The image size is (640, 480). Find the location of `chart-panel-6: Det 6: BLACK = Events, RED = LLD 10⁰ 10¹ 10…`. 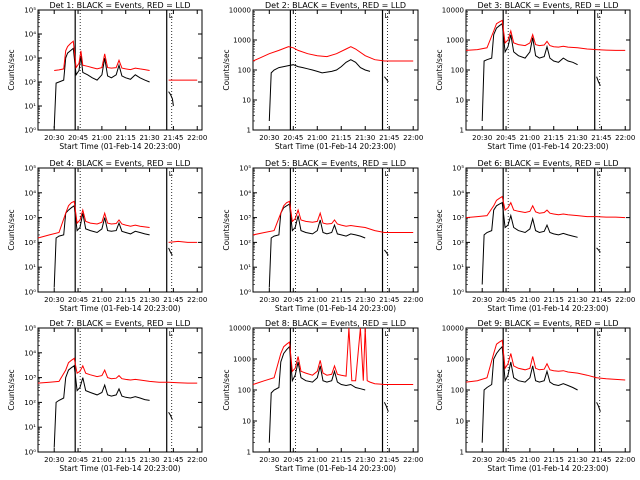

chart-panel-6: Det 6: BLACK = Events, RED = LLD 10⁰ 10¹ 10… is located at coordinates (535, 236).